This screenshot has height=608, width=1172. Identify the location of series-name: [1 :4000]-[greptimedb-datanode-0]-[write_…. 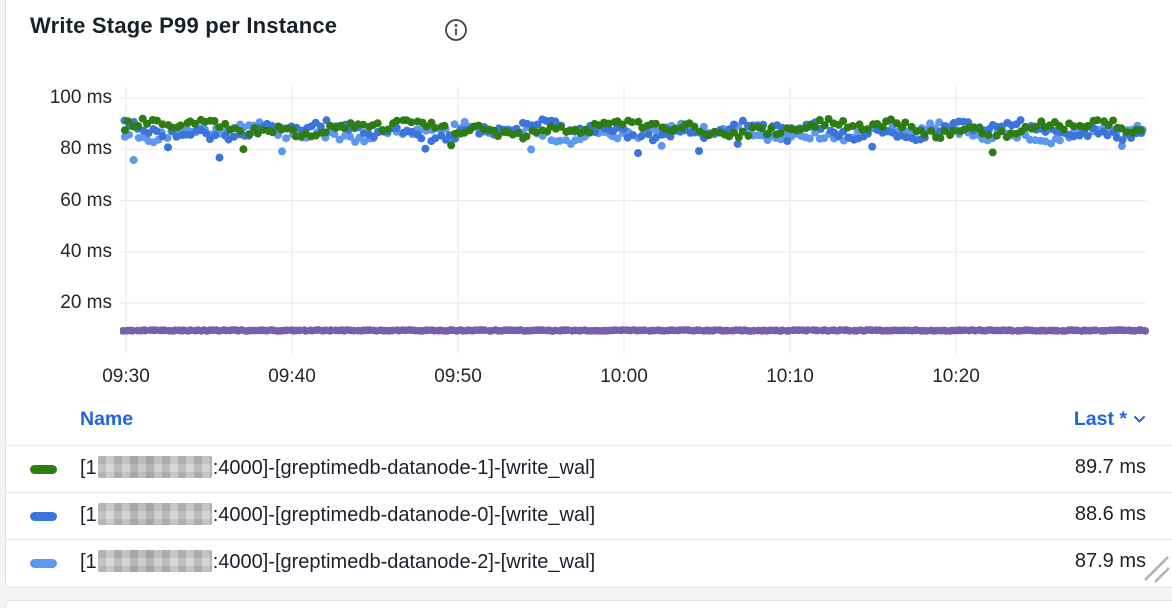
(337, 515).